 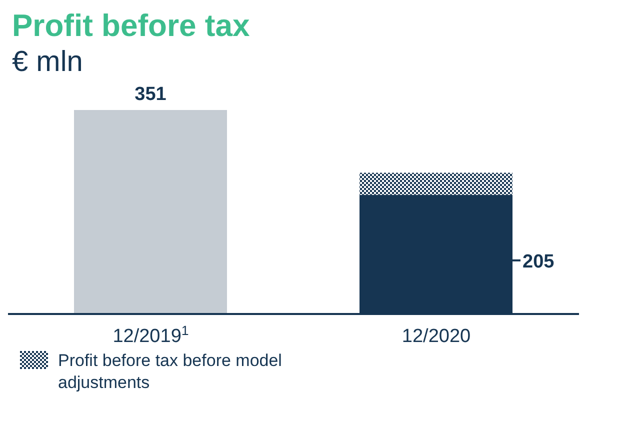 What do you see at coordinates (170, 372) in the screenshot?
I see `legend-label: Profit before tax before model adjustments` at bounding box center [170, 372].